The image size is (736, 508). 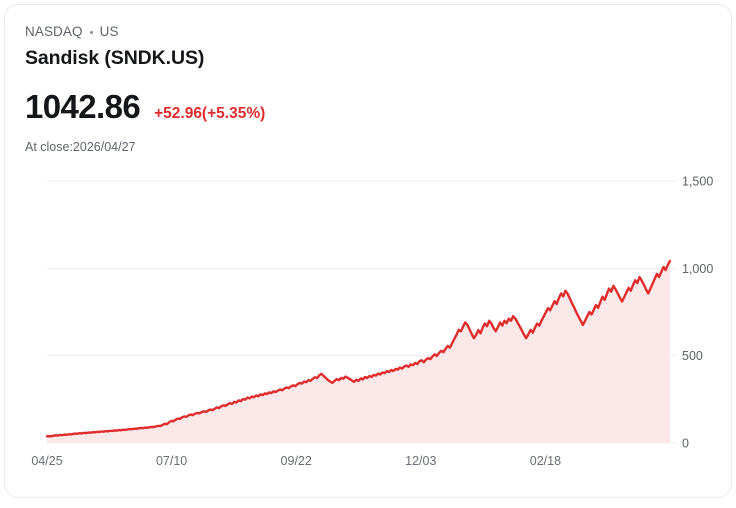 I want to click on xtick-label-1: 07/10, so click(x=171, y=461).